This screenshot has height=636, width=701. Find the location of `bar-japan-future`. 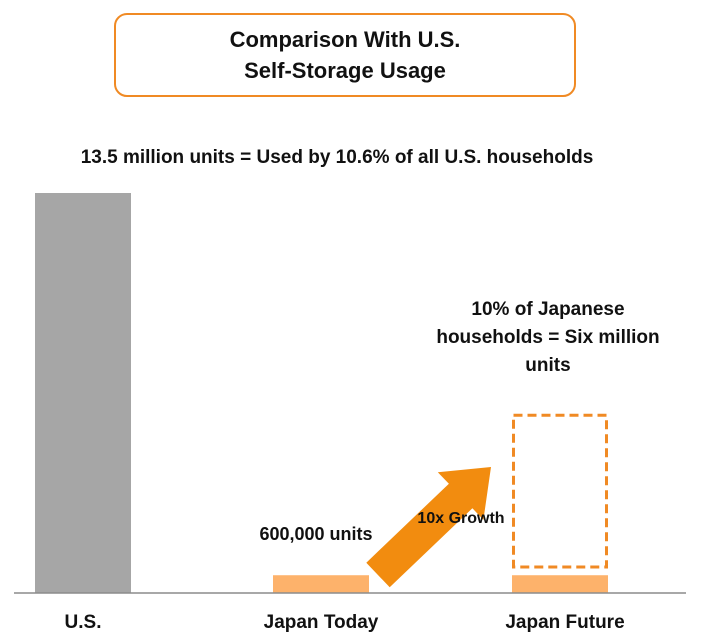

bar-japan-future is located at coordinates (560, 584).